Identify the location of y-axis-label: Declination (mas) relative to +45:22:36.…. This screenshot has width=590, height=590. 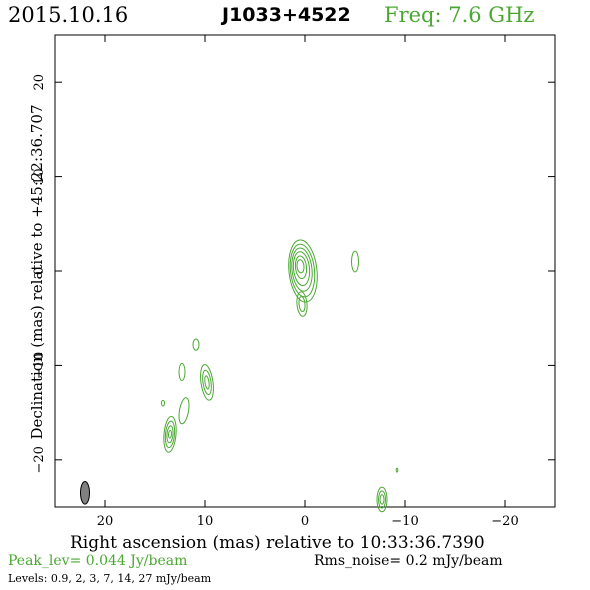
(37, 271).